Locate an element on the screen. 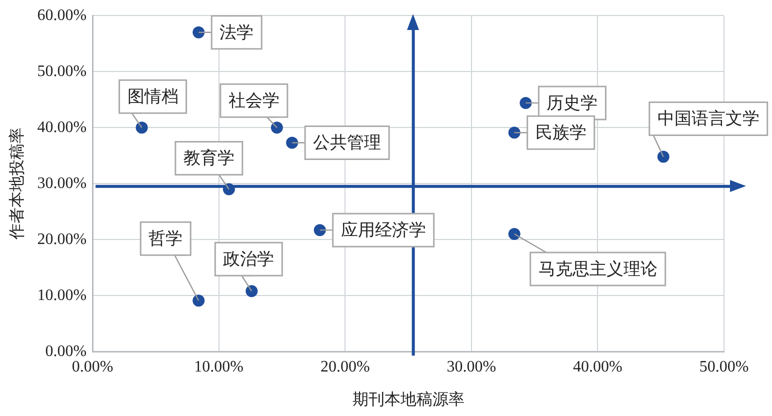 The height and width of the screenshot is (416, 772). annotation: 哲学 is located at coordinates (165, 238).